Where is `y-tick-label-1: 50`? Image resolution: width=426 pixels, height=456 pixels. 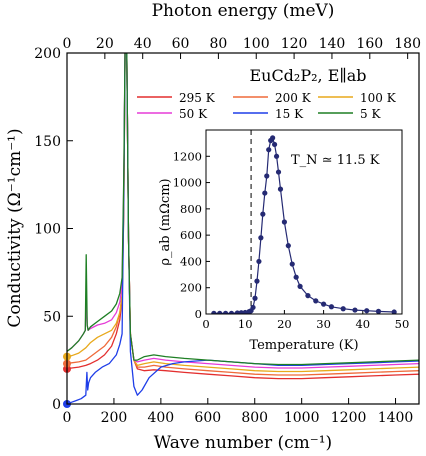
y-tick-label-1: 50 is located at coordinates (52, 317).